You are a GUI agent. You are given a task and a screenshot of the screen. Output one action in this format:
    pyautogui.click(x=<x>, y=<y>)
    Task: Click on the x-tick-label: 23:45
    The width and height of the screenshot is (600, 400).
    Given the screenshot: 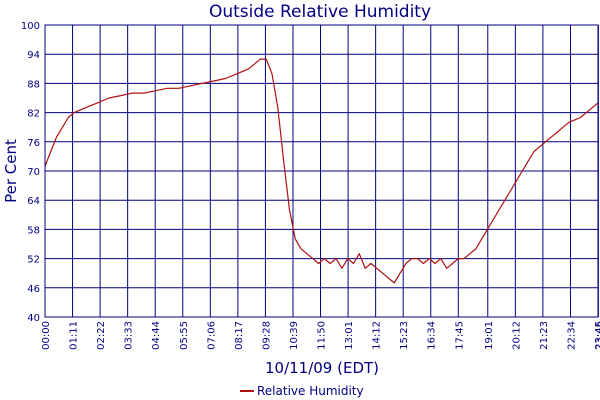 What is the action you would take?
    pyautogui.click(x=597, y=335)
    